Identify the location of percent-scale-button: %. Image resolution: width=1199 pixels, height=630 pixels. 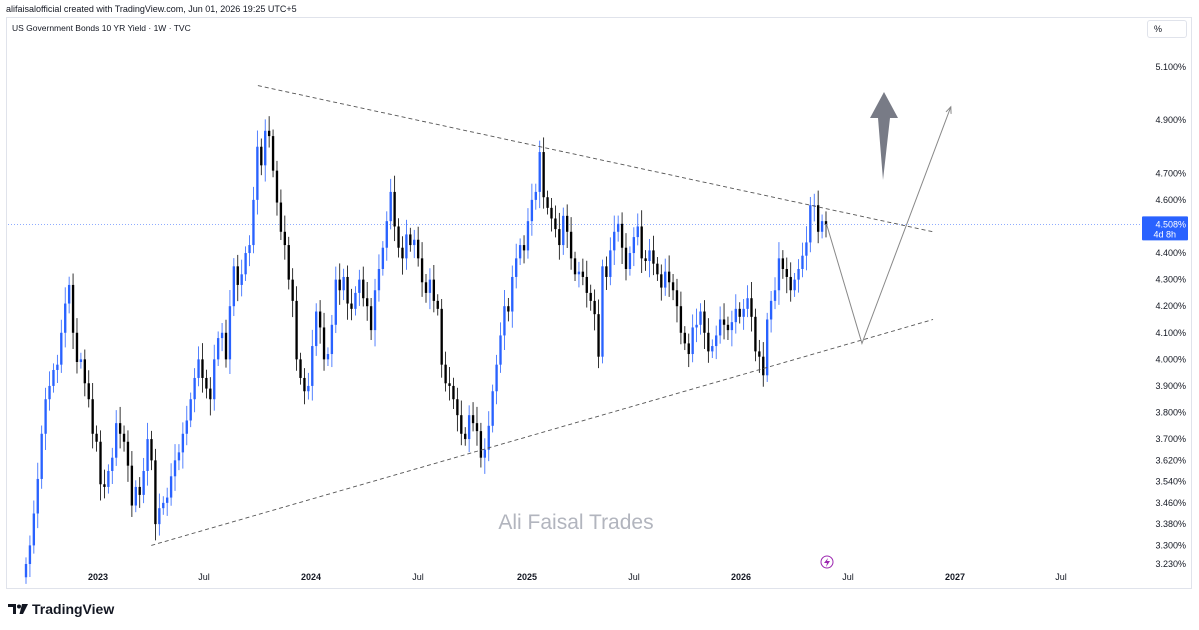
(1167, 29).